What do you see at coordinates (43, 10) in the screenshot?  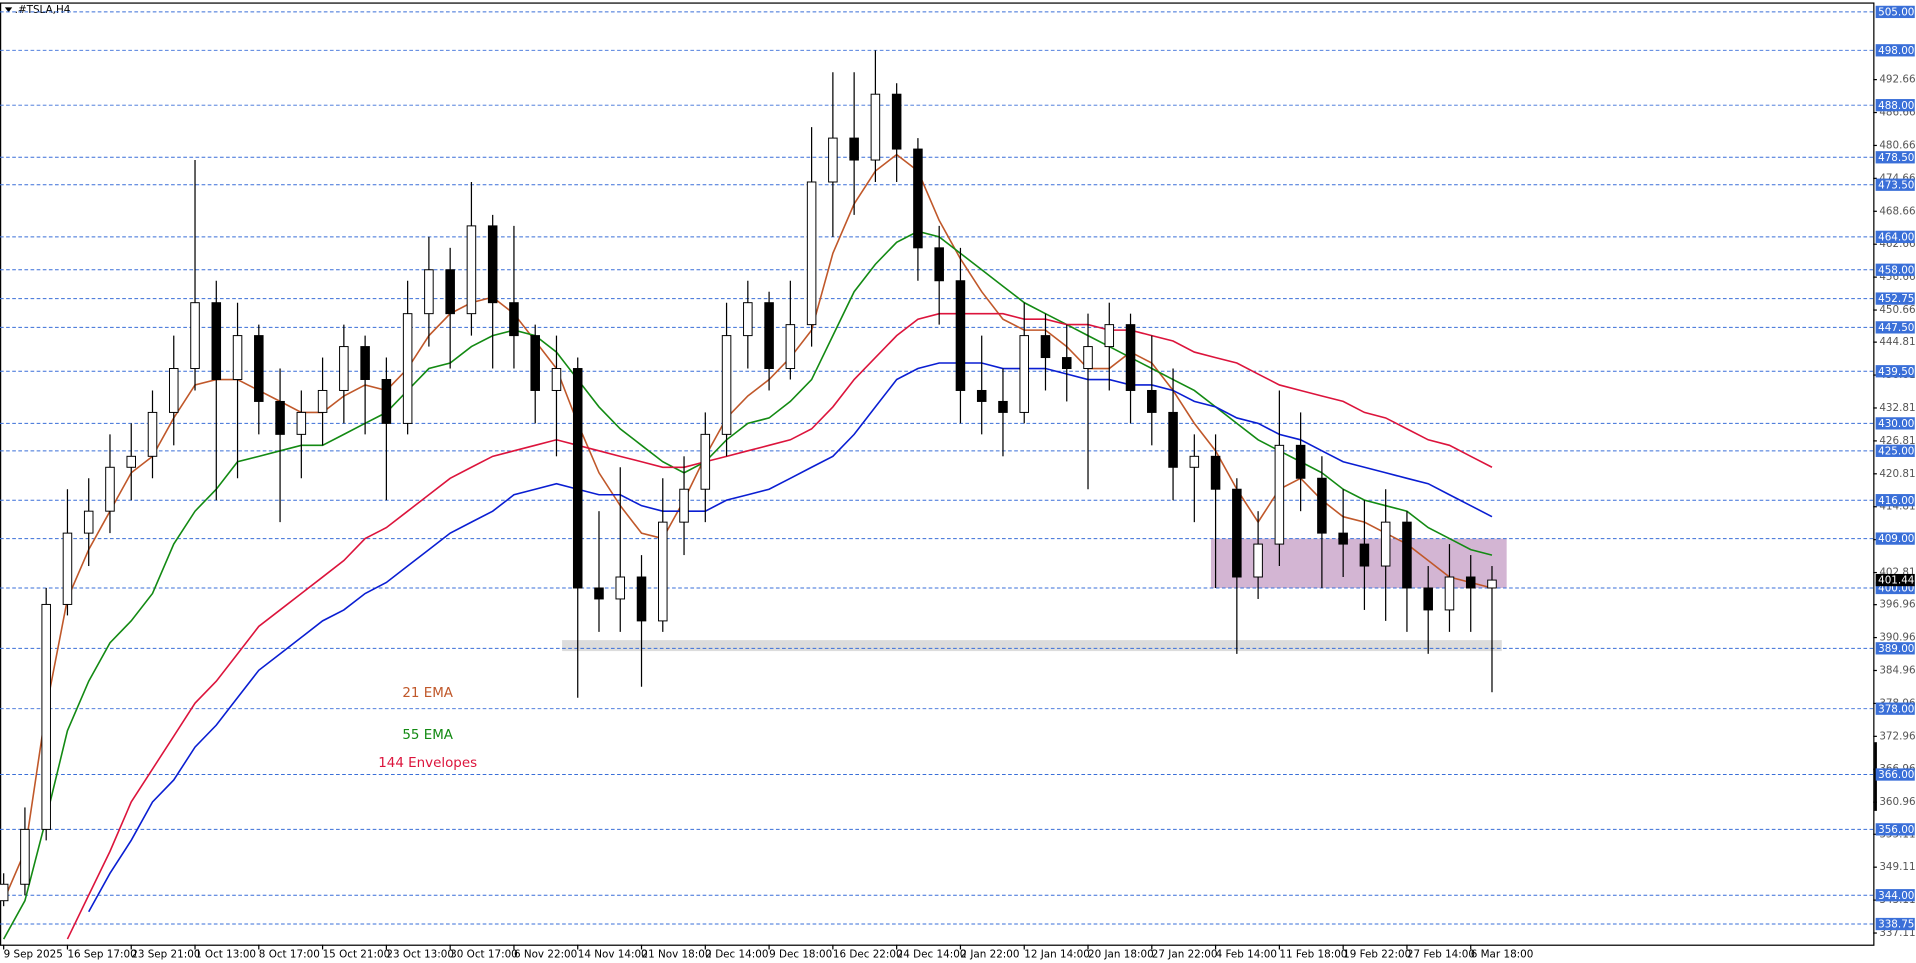 I see `chart-title: .#TSLA,H4` at bounding box center [43, 10].